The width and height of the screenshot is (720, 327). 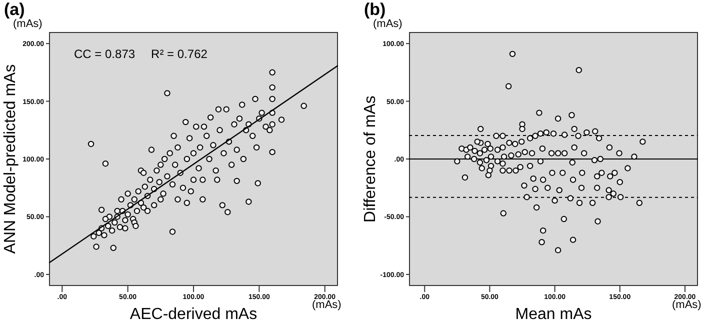 I want to click on x-axis-title: Mean mAs, so click(x=553, y=314).